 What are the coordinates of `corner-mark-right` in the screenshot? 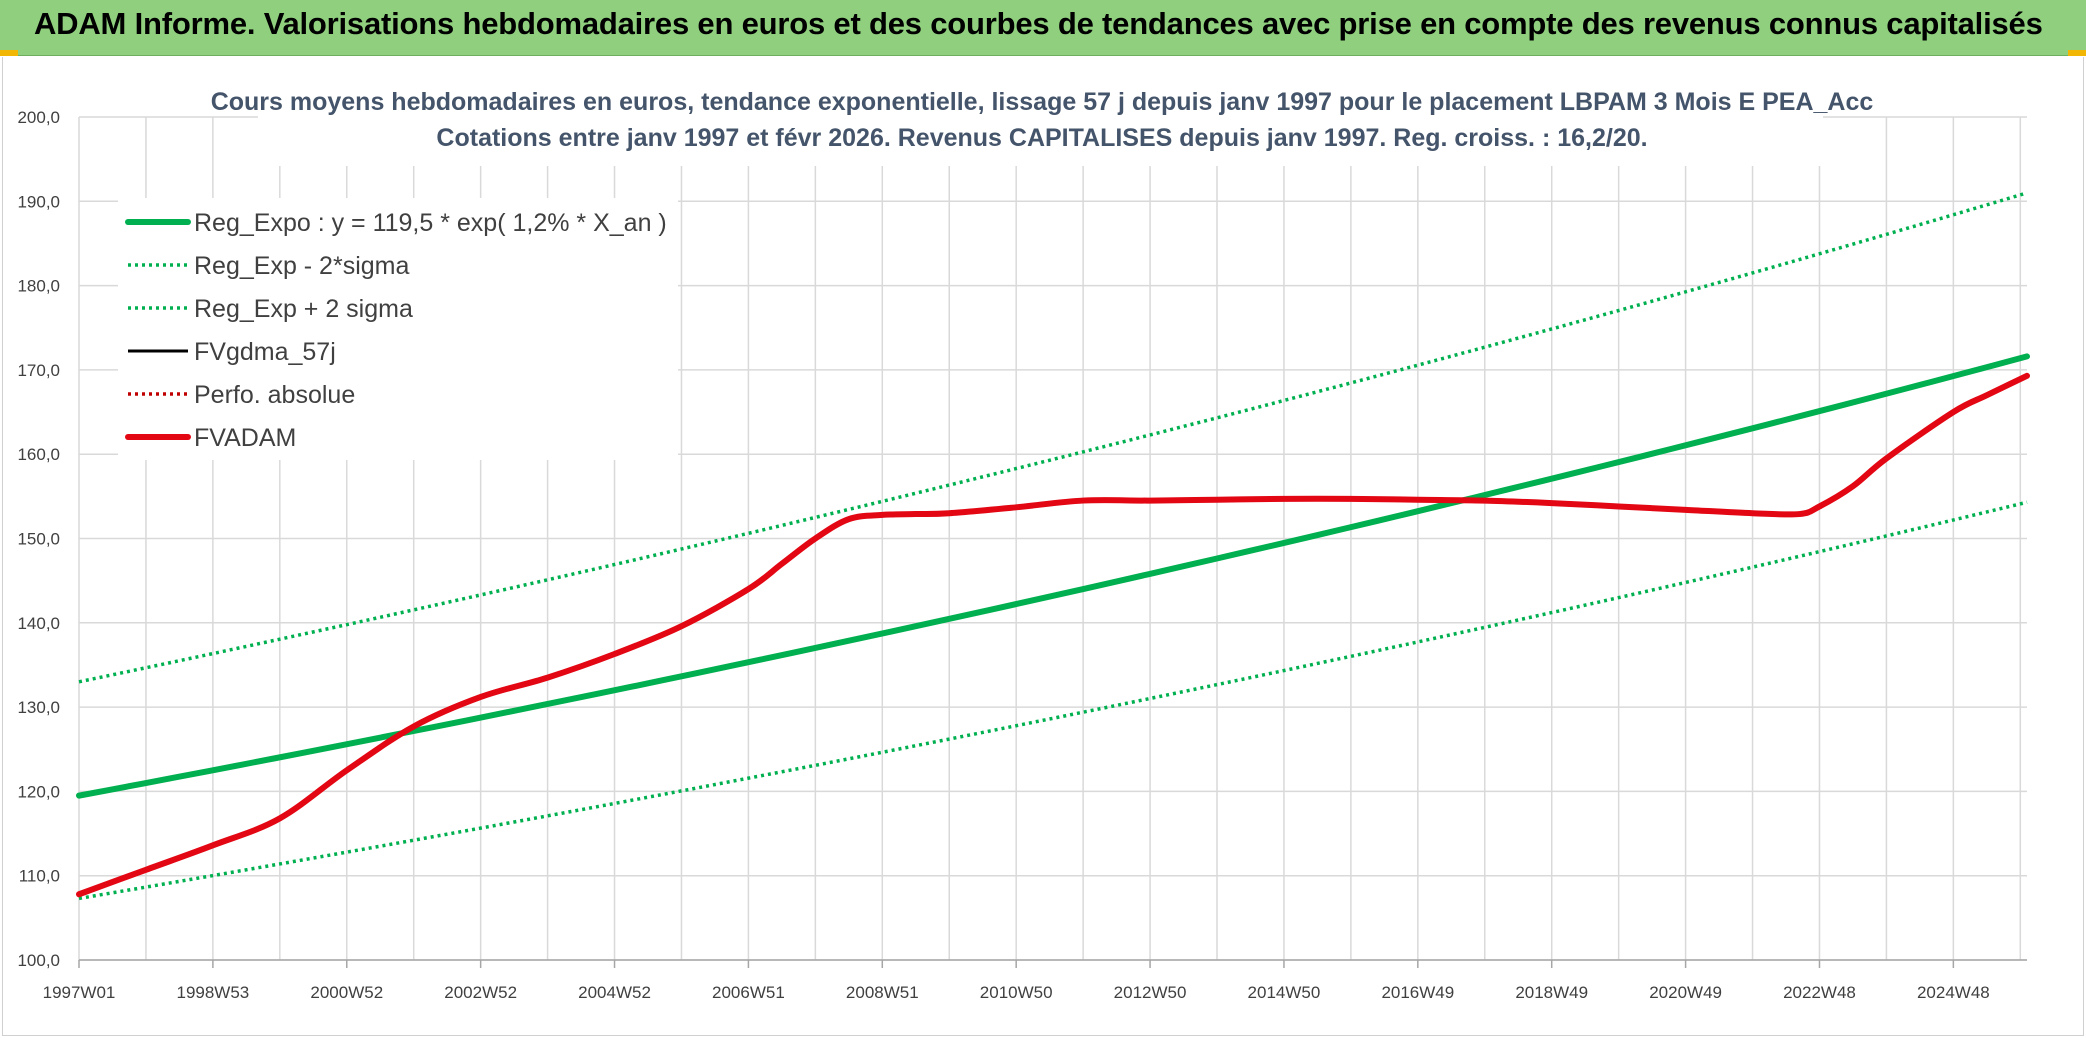 It's located at (2077, 53).